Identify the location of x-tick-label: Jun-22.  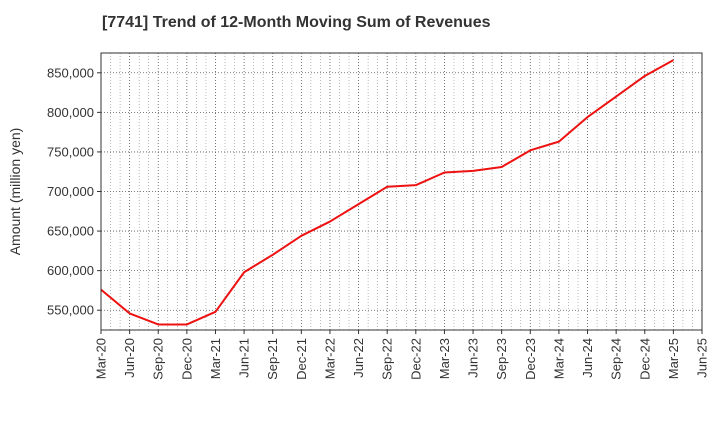
(358, 358).